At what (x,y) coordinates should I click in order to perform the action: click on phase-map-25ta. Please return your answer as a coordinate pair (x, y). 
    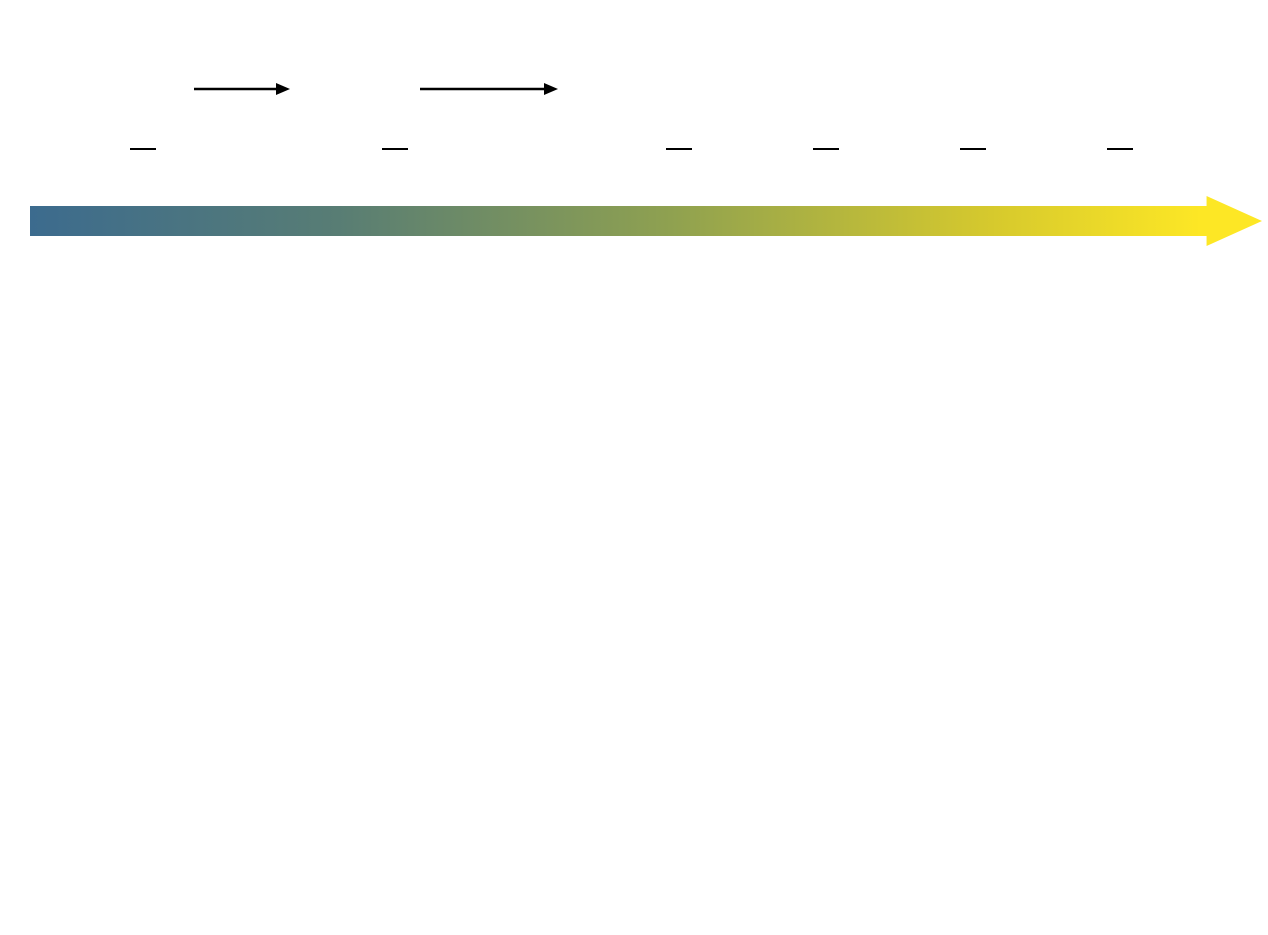
    Looking at the image, I should click on (779, 80).